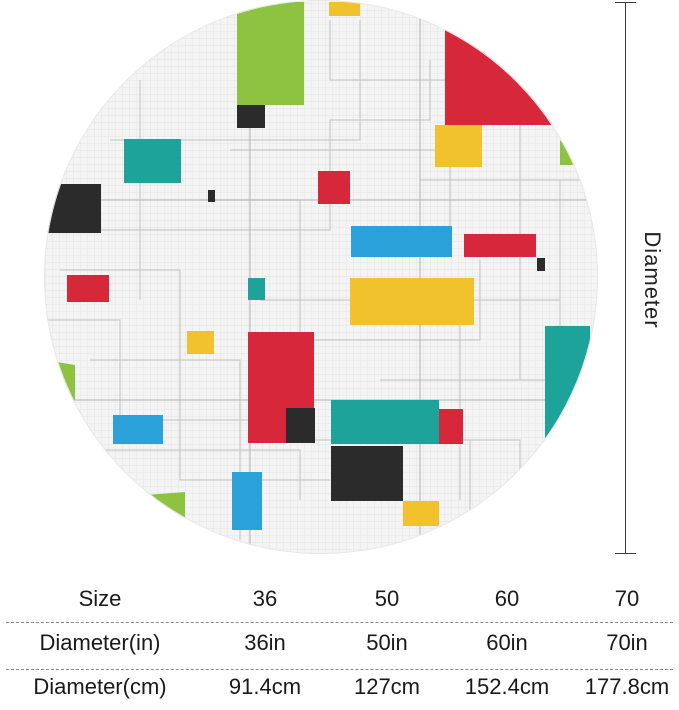 The image size is (679, 710). Describe the element at coordinates (100, 598) in the screenshot. I see `row-label: Size` at that location.